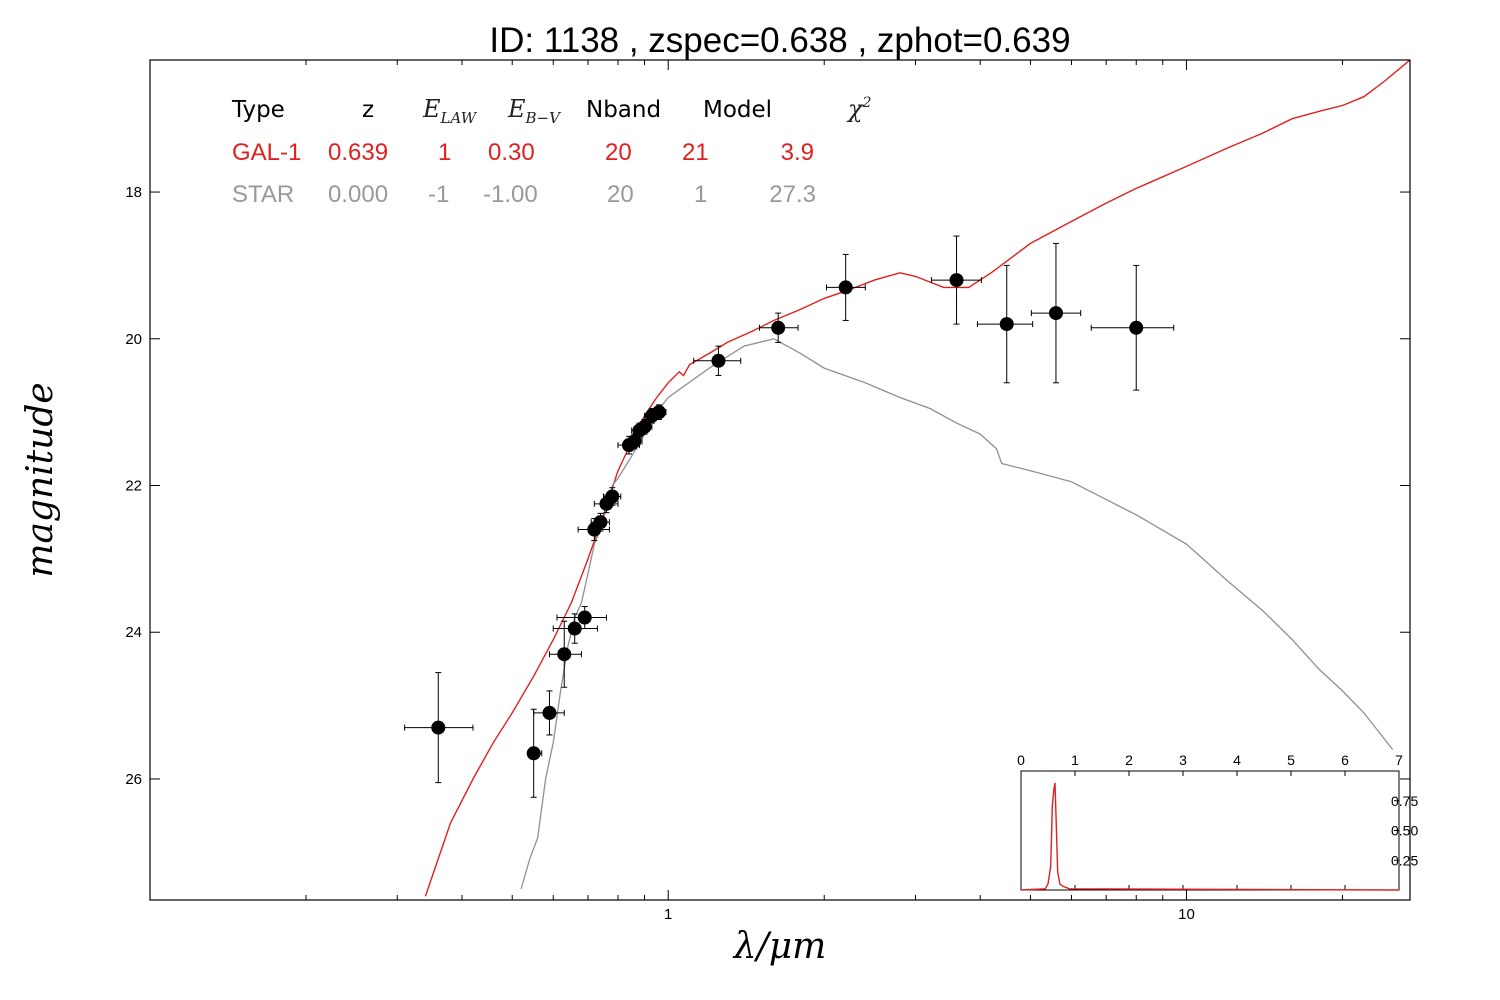 This screenshot has height=1000, width=1500. I want to click on y-tick-label: 18, so click(133, 192).